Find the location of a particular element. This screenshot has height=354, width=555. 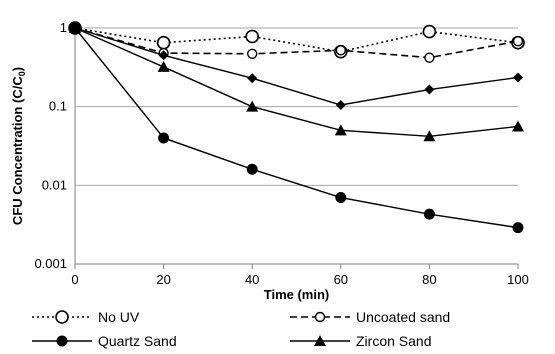

x-tick-label: 0 is located at coordinates (74, 279).